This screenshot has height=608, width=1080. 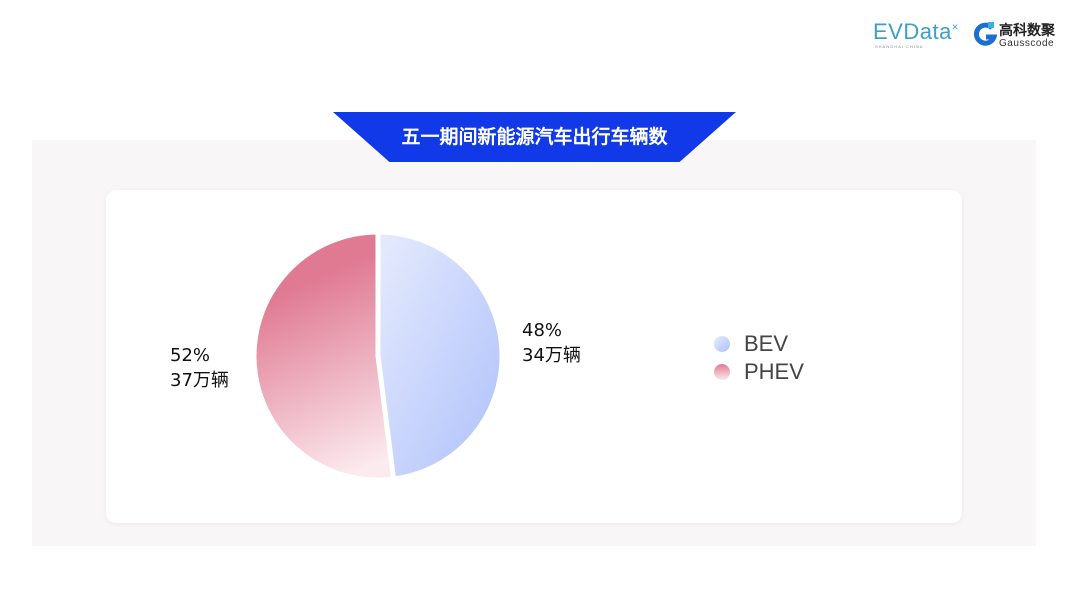 I want to click on legend-item-phev: PHEV, so click(x=759, y=372).